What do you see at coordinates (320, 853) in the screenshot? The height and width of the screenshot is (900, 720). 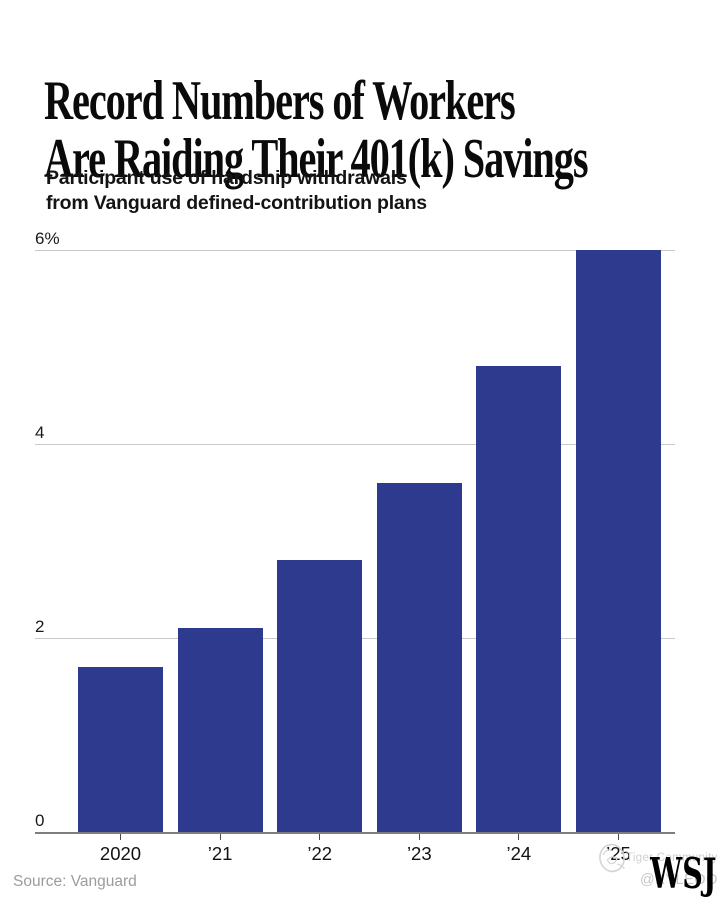 I see `x-axis-label: ’22` at bounding box center [320, 853].